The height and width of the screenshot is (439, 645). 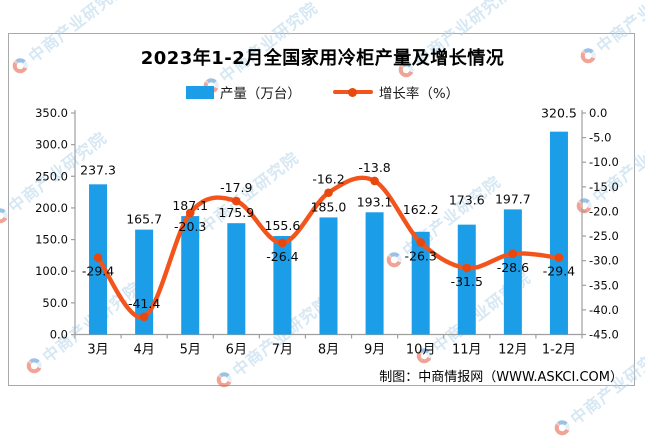 I want to click on legend-line-marker-icon, so click(x=353, y=92).